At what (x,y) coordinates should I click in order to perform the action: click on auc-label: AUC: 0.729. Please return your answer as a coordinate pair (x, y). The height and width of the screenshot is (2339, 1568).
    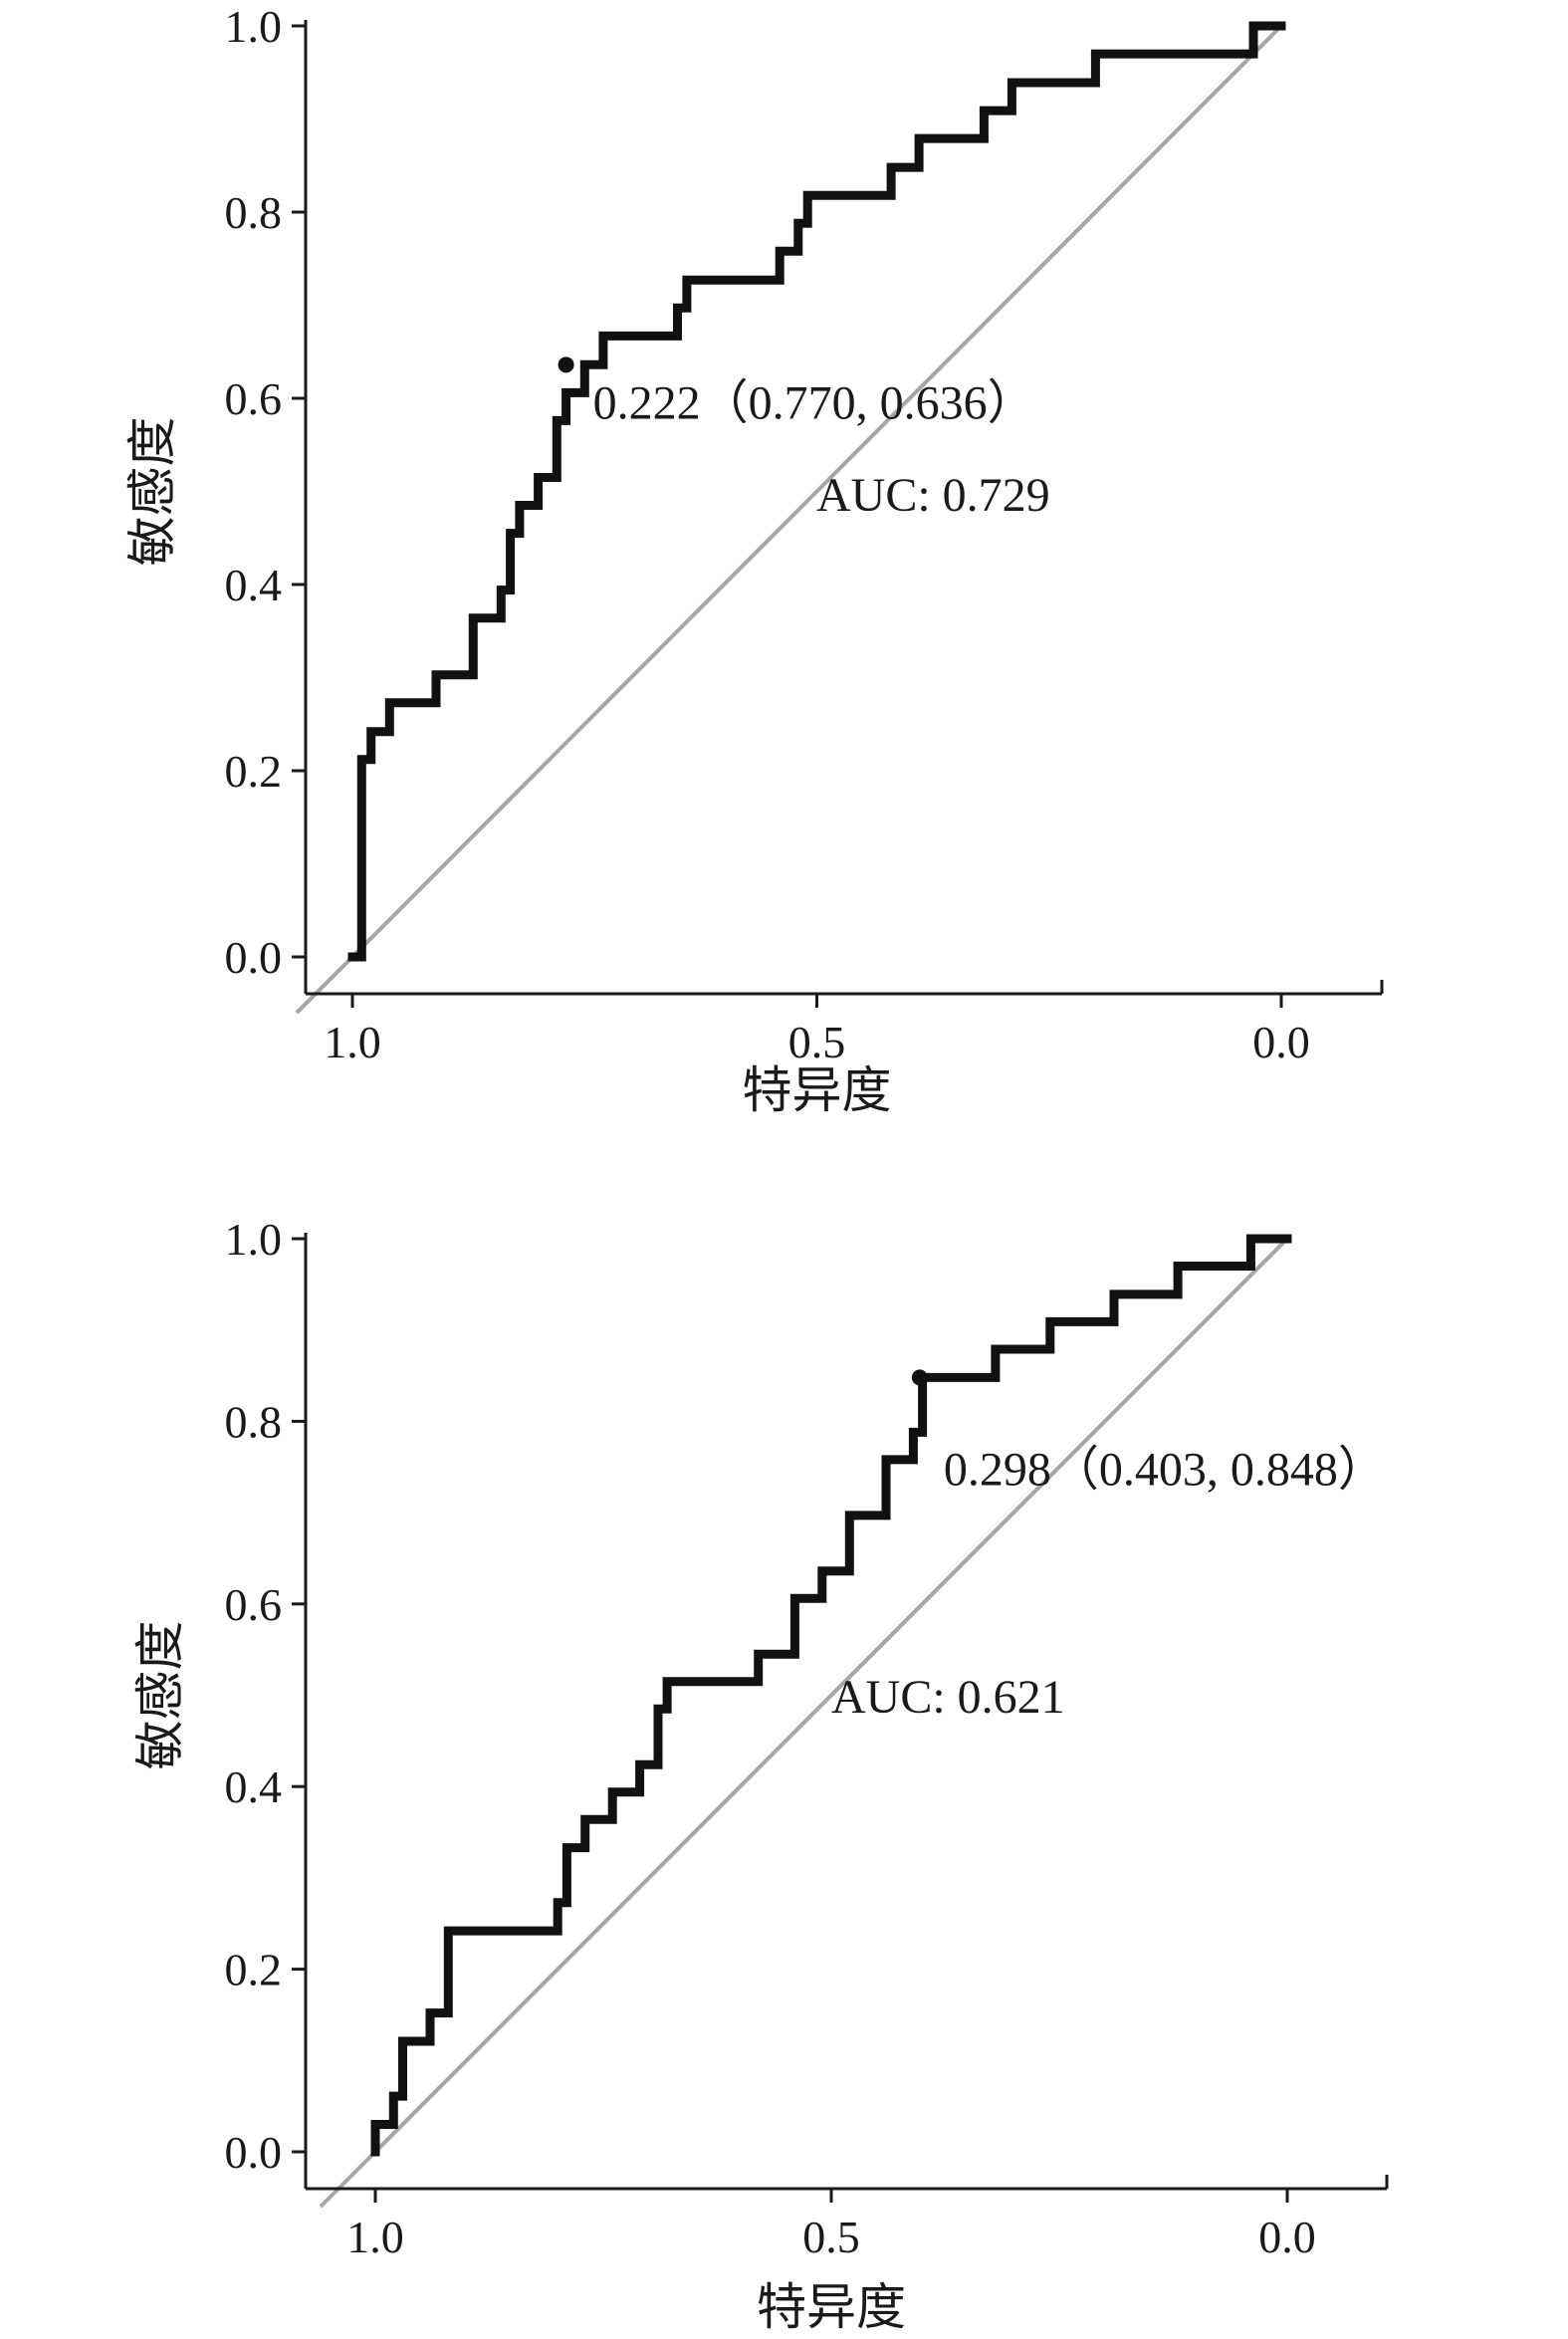
    Looking at the image, I should click on (933, 495).